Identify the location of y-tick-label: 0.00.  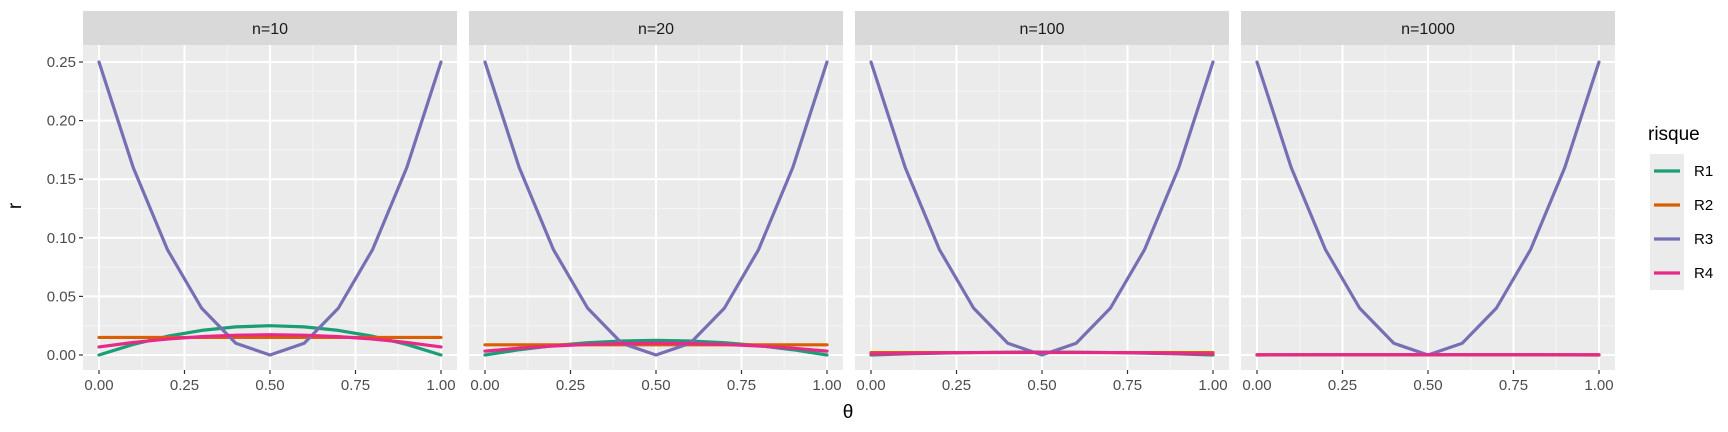
(61, 355).